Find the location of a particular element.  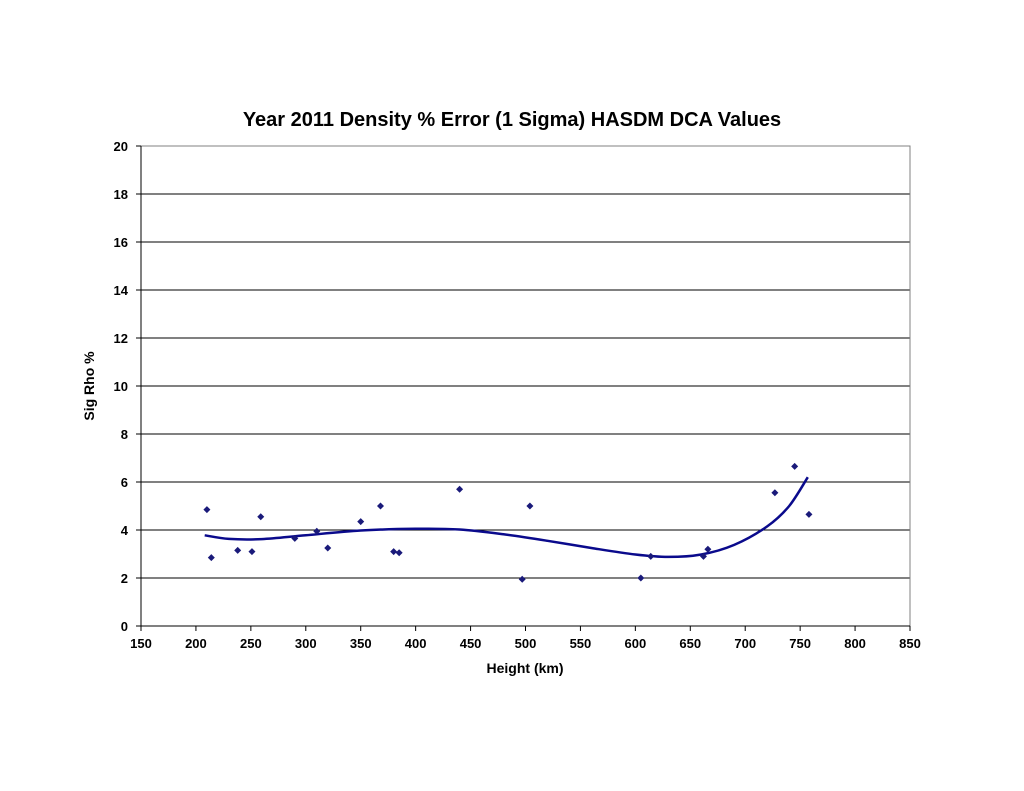

x-tick-label: 700 is located at coordinates (745, 643).